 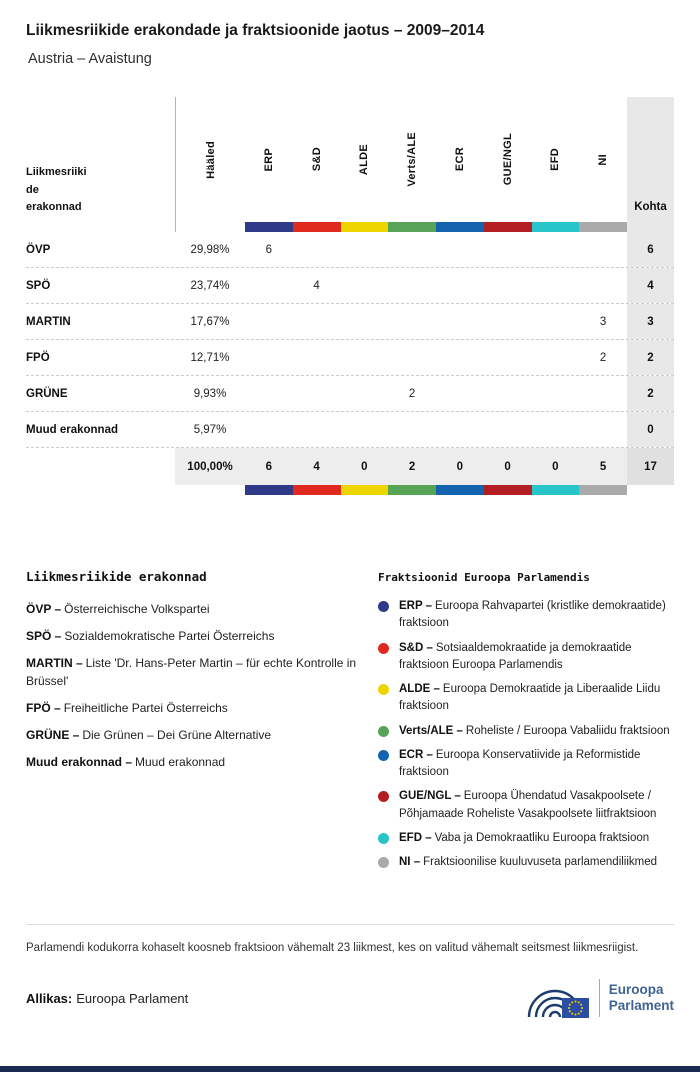 I want to click on total-seats-cell: 3, so click(x=650, y=321).